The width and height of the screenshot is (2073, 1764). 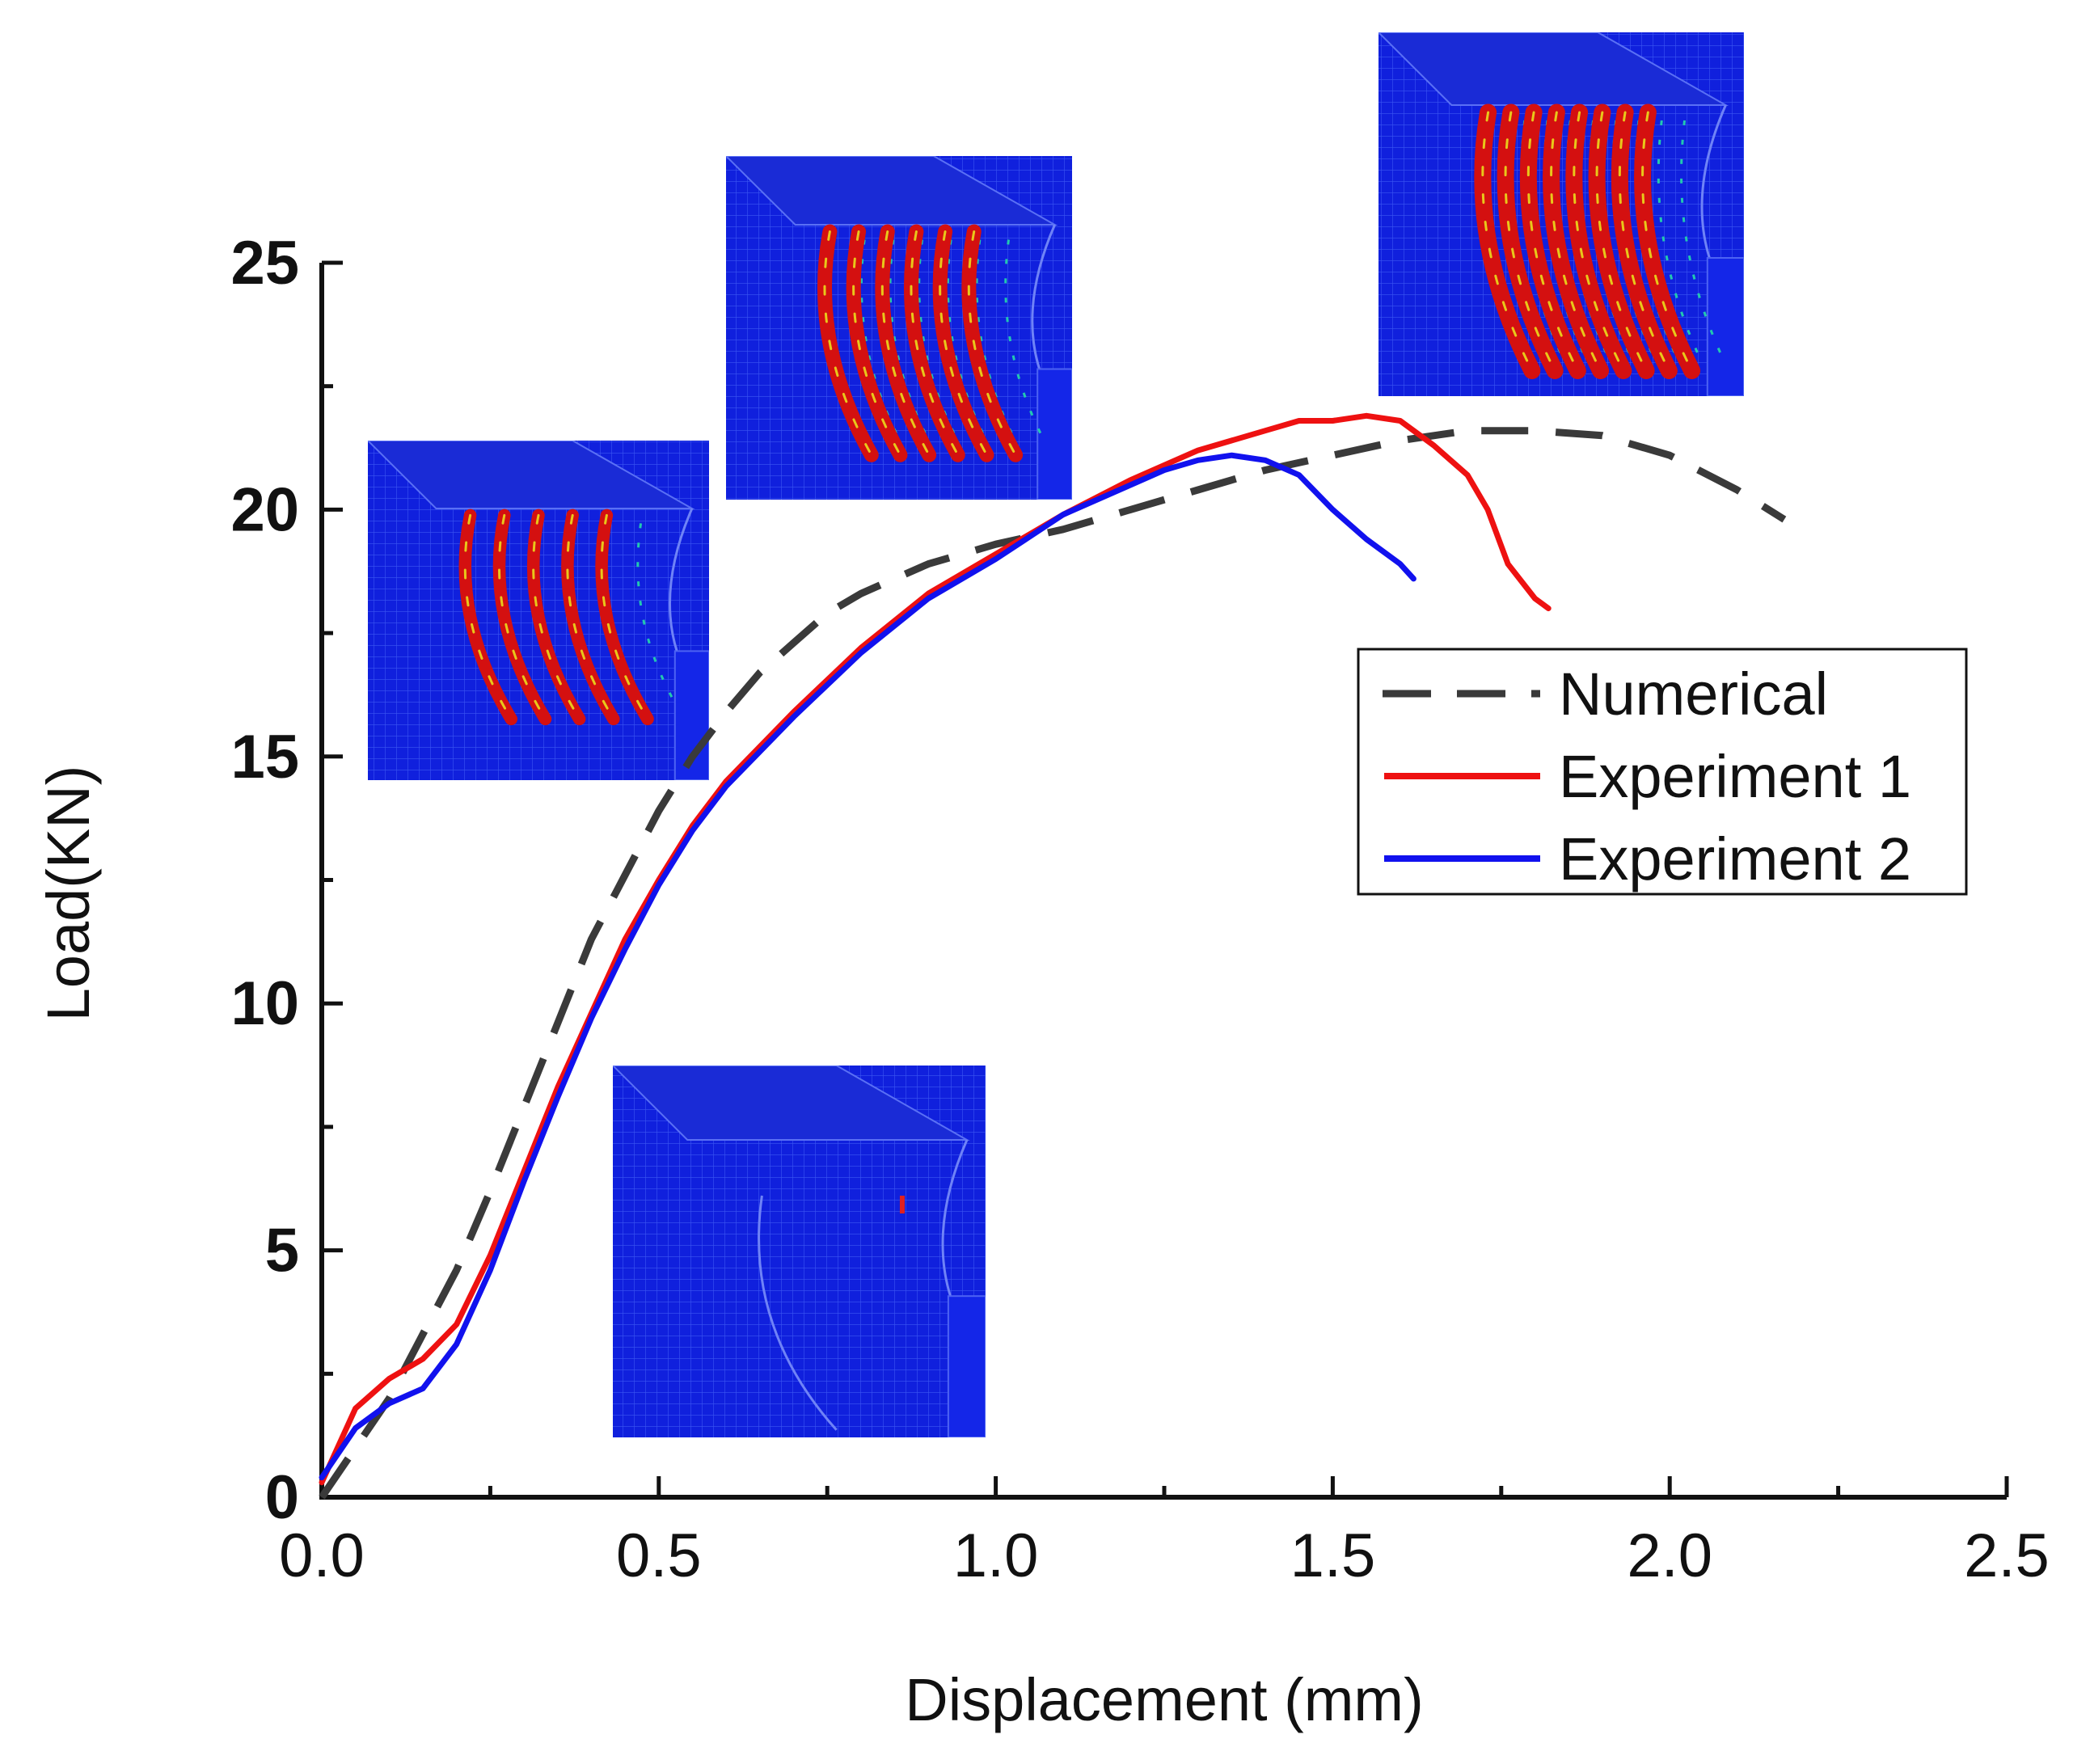 I want to click on y-tick-label: 0, so click(x=282, y=1498).